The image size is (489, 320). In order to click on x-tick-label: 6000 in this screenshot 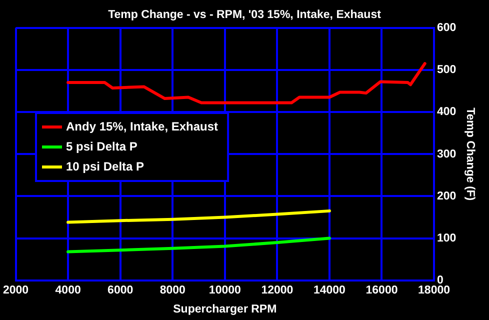, I will do `click(121, 290)`.